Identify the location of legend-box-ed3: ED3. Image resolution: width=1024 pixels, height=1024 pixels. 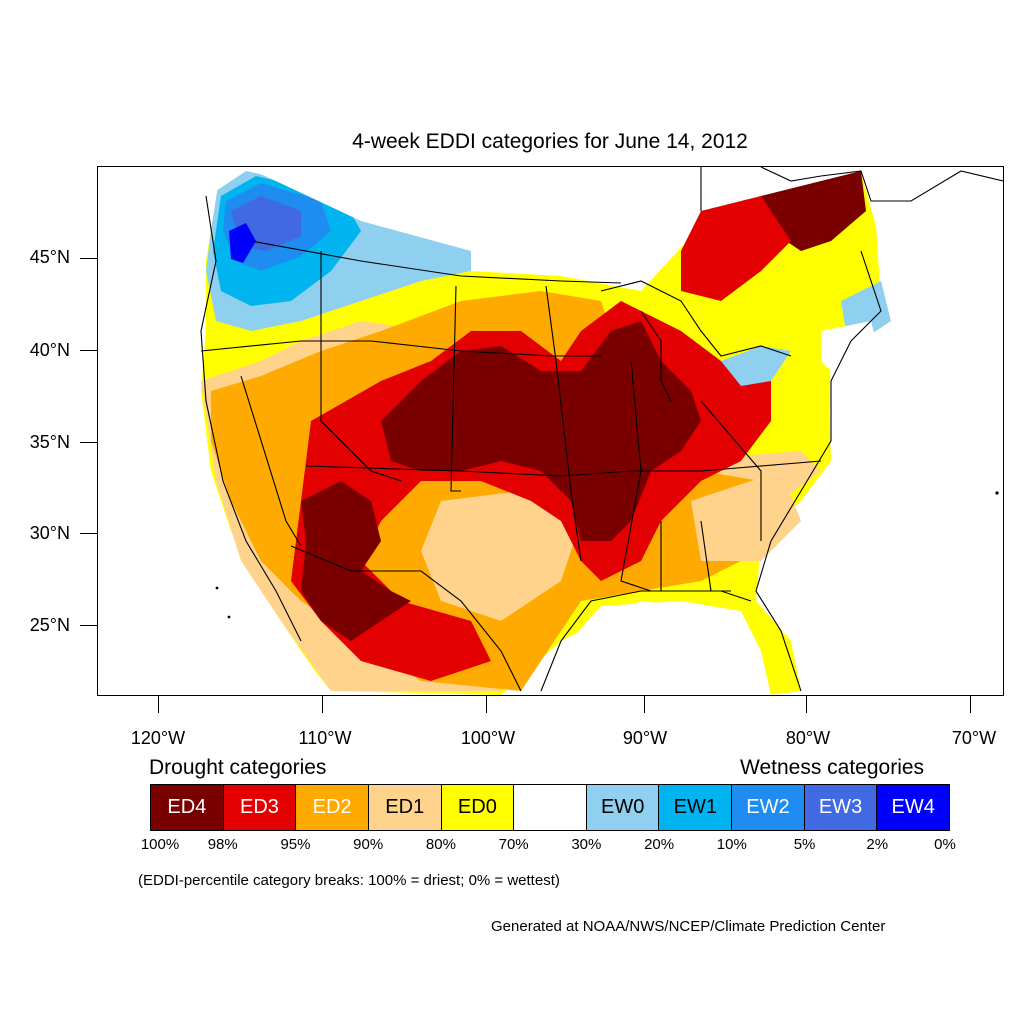
(260, 807).